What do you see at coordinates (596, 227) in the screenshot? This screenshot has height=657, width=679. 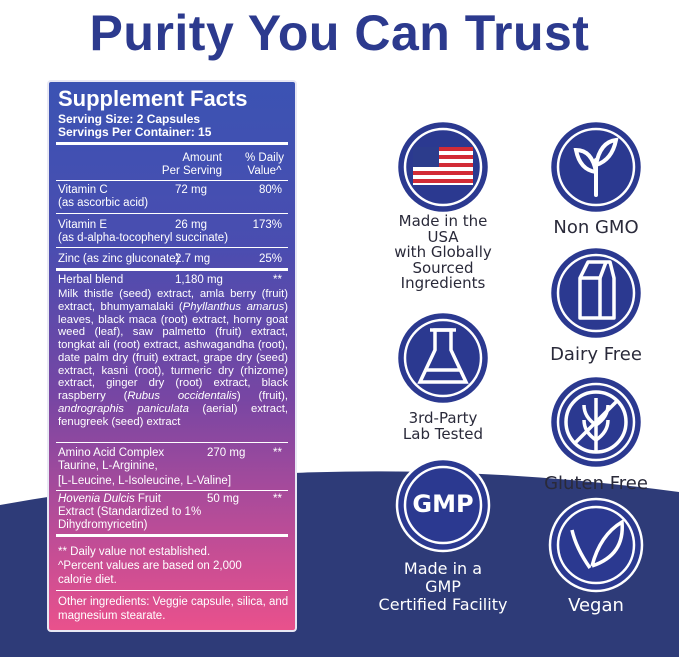 I see `badge-label: Non GMO` at bounding box center [596, 227].